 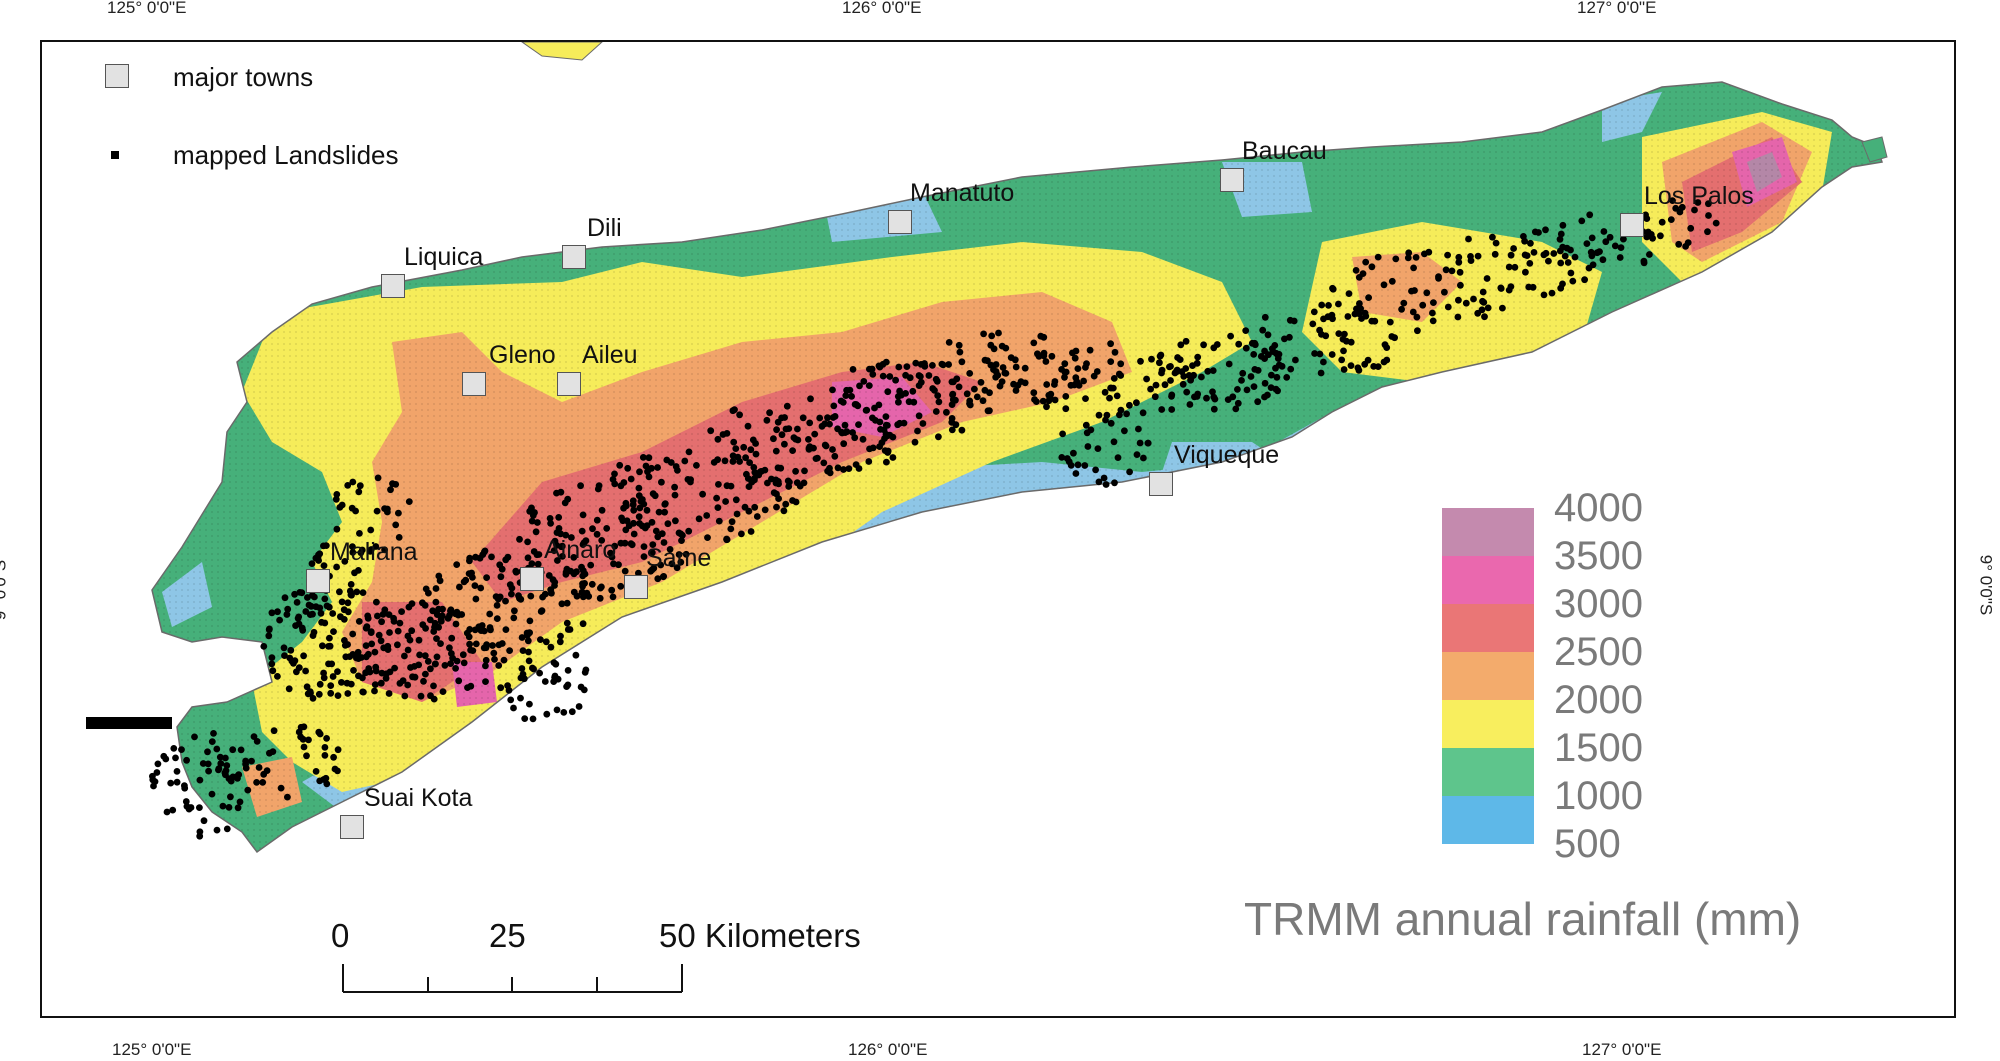 I want to click on town-marker-gleno, so click(x=474, y=384).